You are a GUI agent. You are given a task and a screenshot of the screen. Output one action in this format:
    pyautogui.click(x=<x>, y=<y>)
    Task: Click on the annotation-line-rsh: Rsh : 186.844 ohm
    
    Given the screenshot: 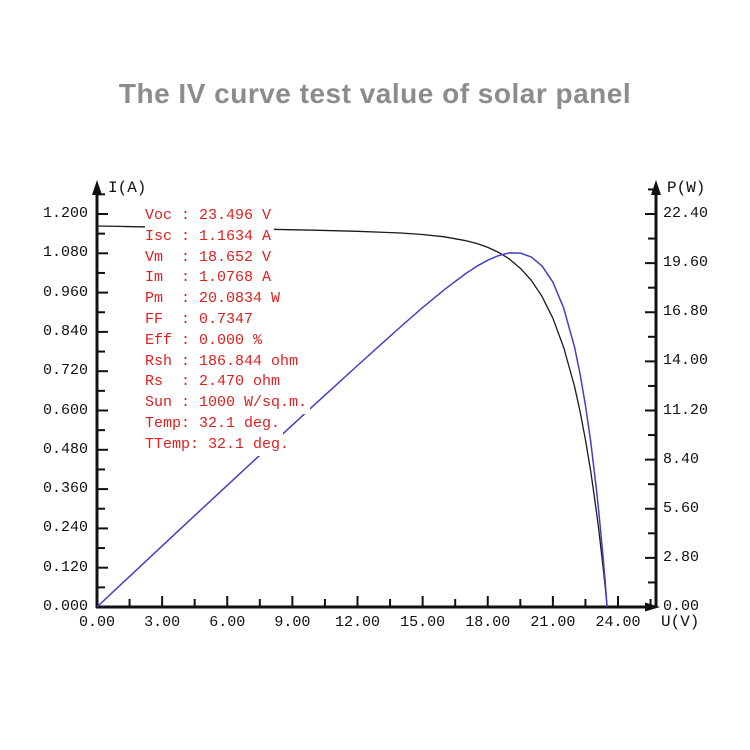 What is the action you would take?
    pyautogui.click(x=223, y=362)
    